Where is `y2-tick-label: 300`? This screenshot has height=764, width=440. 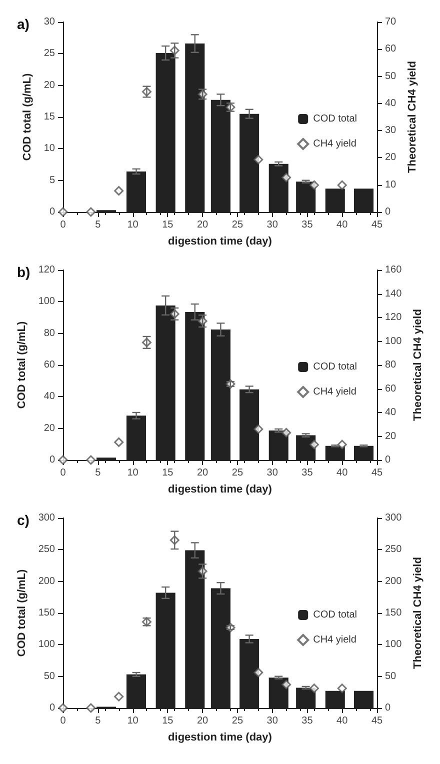
y2-tick-label: 300 is located at coordinates (393, 518).